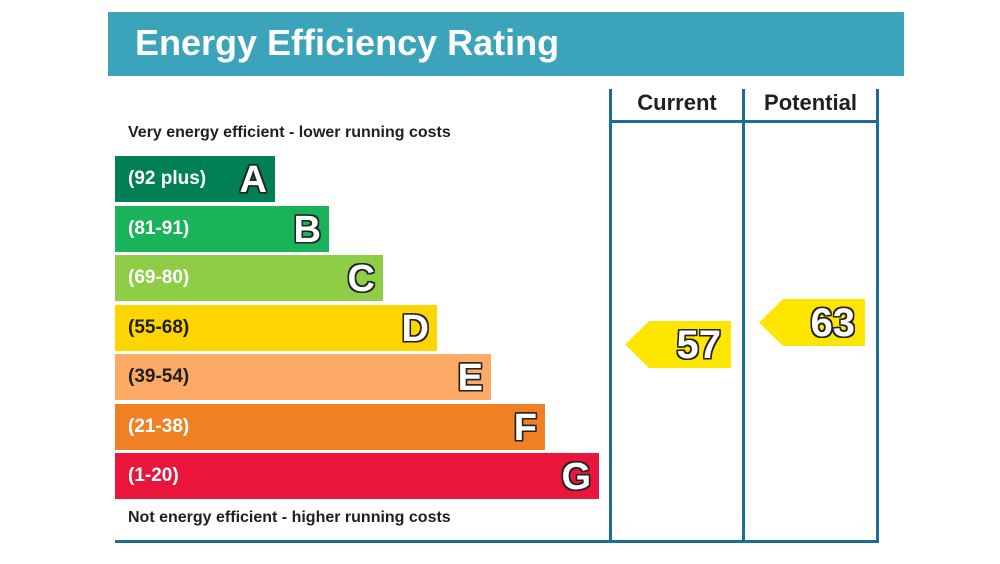 The image size is (1000, 564). I want to click on band-range-label: (1-20), so click(153, 475).